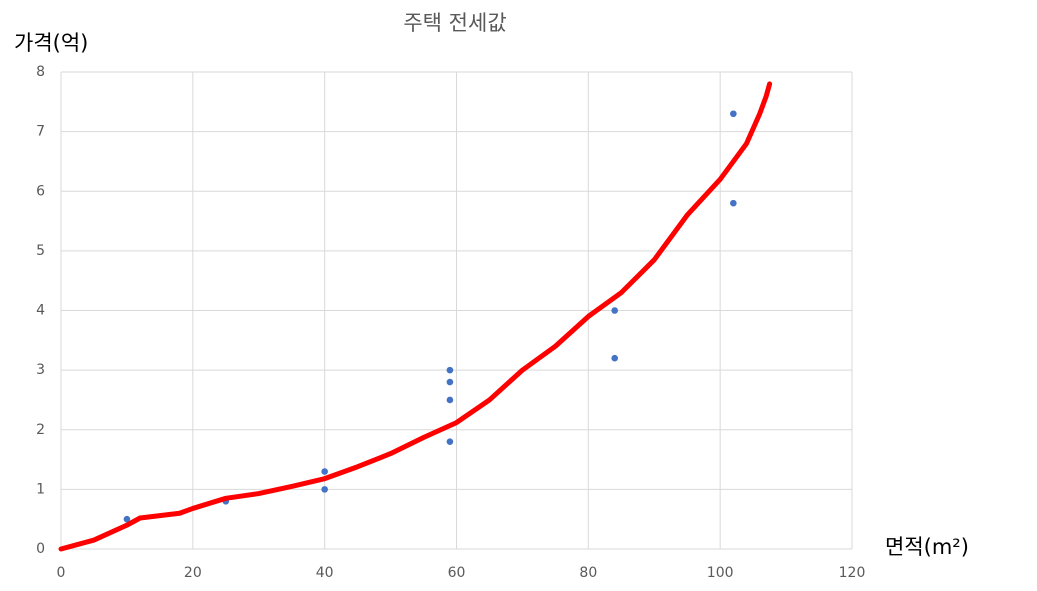  Describe the element at coordinates (61, 573) in the screenshot. I see `x-tick-label: 0` at that location.